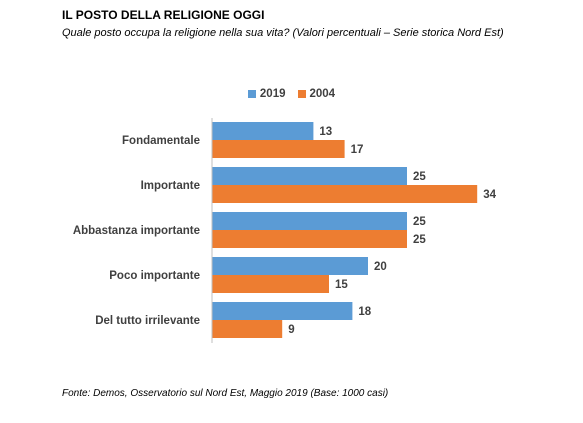 The height and width of the screenshot is (423, 583). I want to click on legend-label-2019: 2019, so click(272, 94).